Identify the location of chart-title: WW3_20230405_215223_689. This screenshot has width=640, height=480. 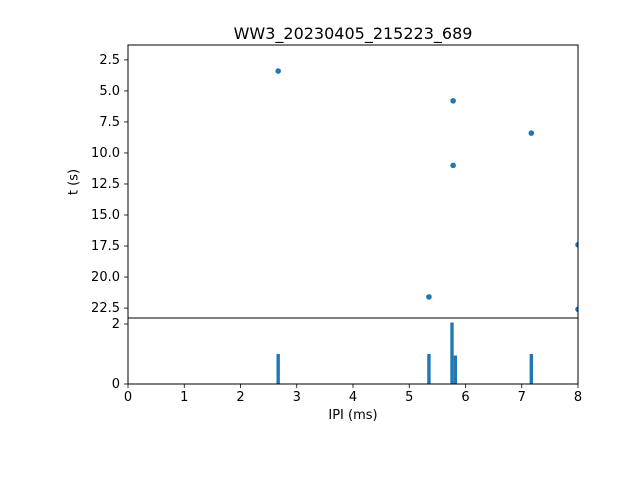
(353, 33).